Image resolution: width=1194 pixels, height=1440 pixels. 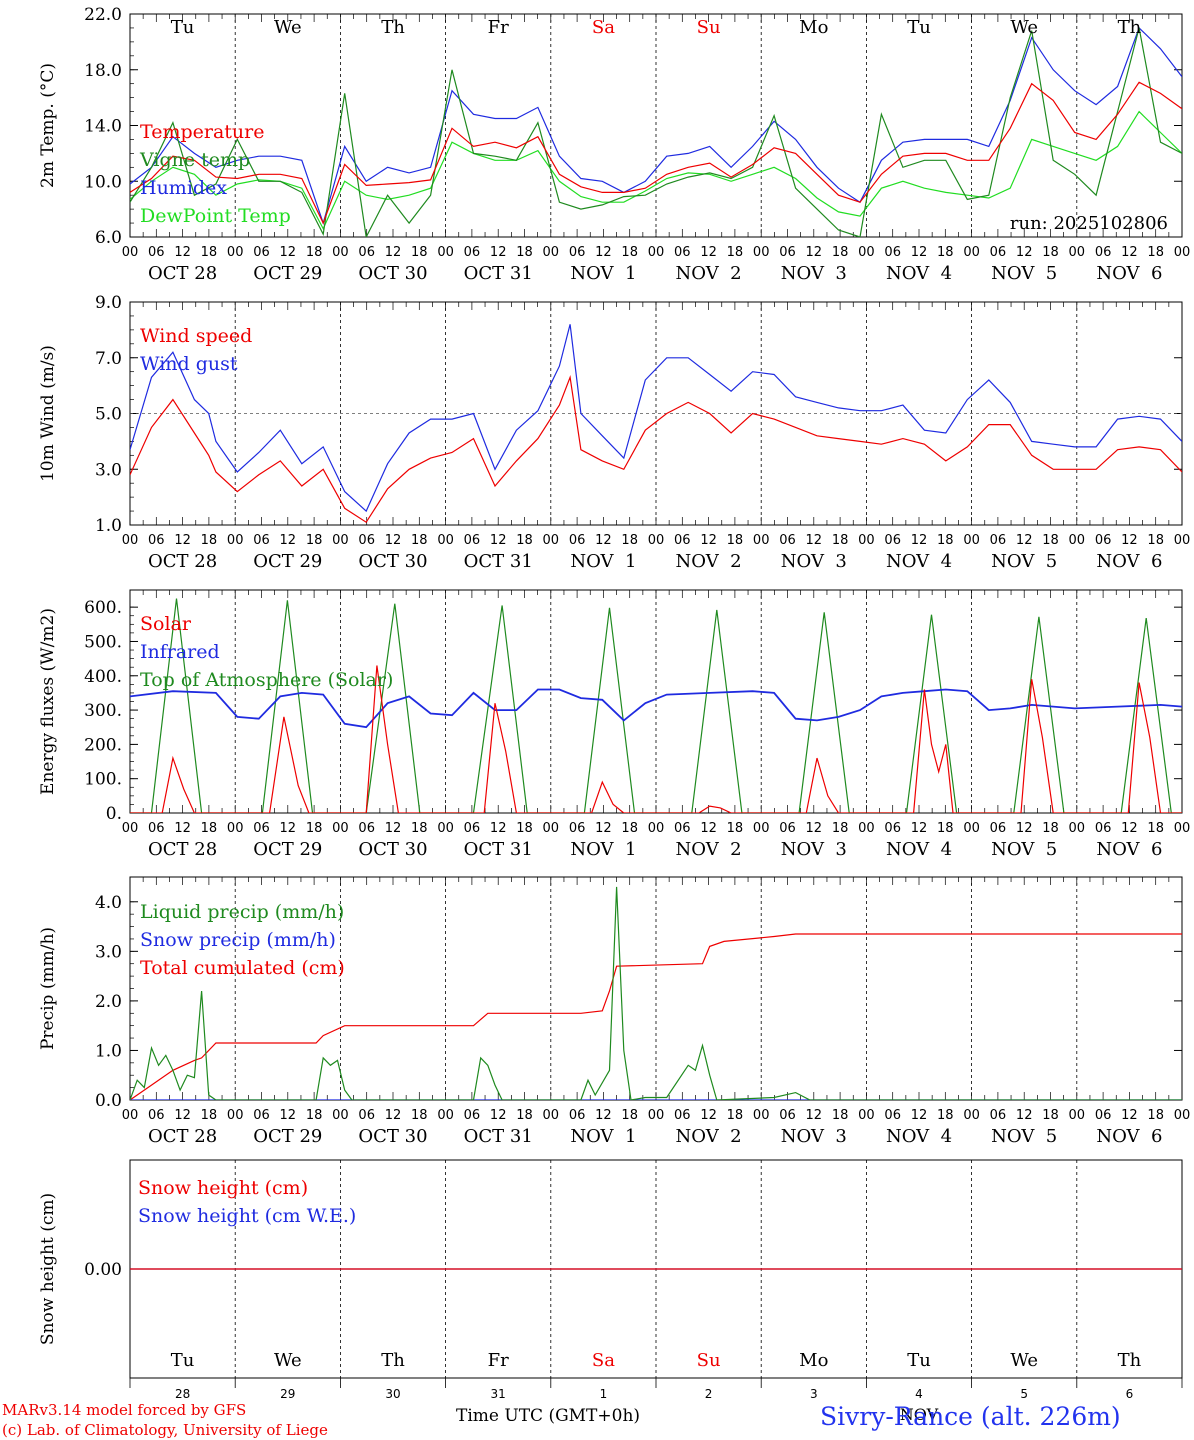 What do you see at coordinates (1089, 223) in the screenshot?
I see `run-label: run: 2025102806` at bounding box center [1089, 223].